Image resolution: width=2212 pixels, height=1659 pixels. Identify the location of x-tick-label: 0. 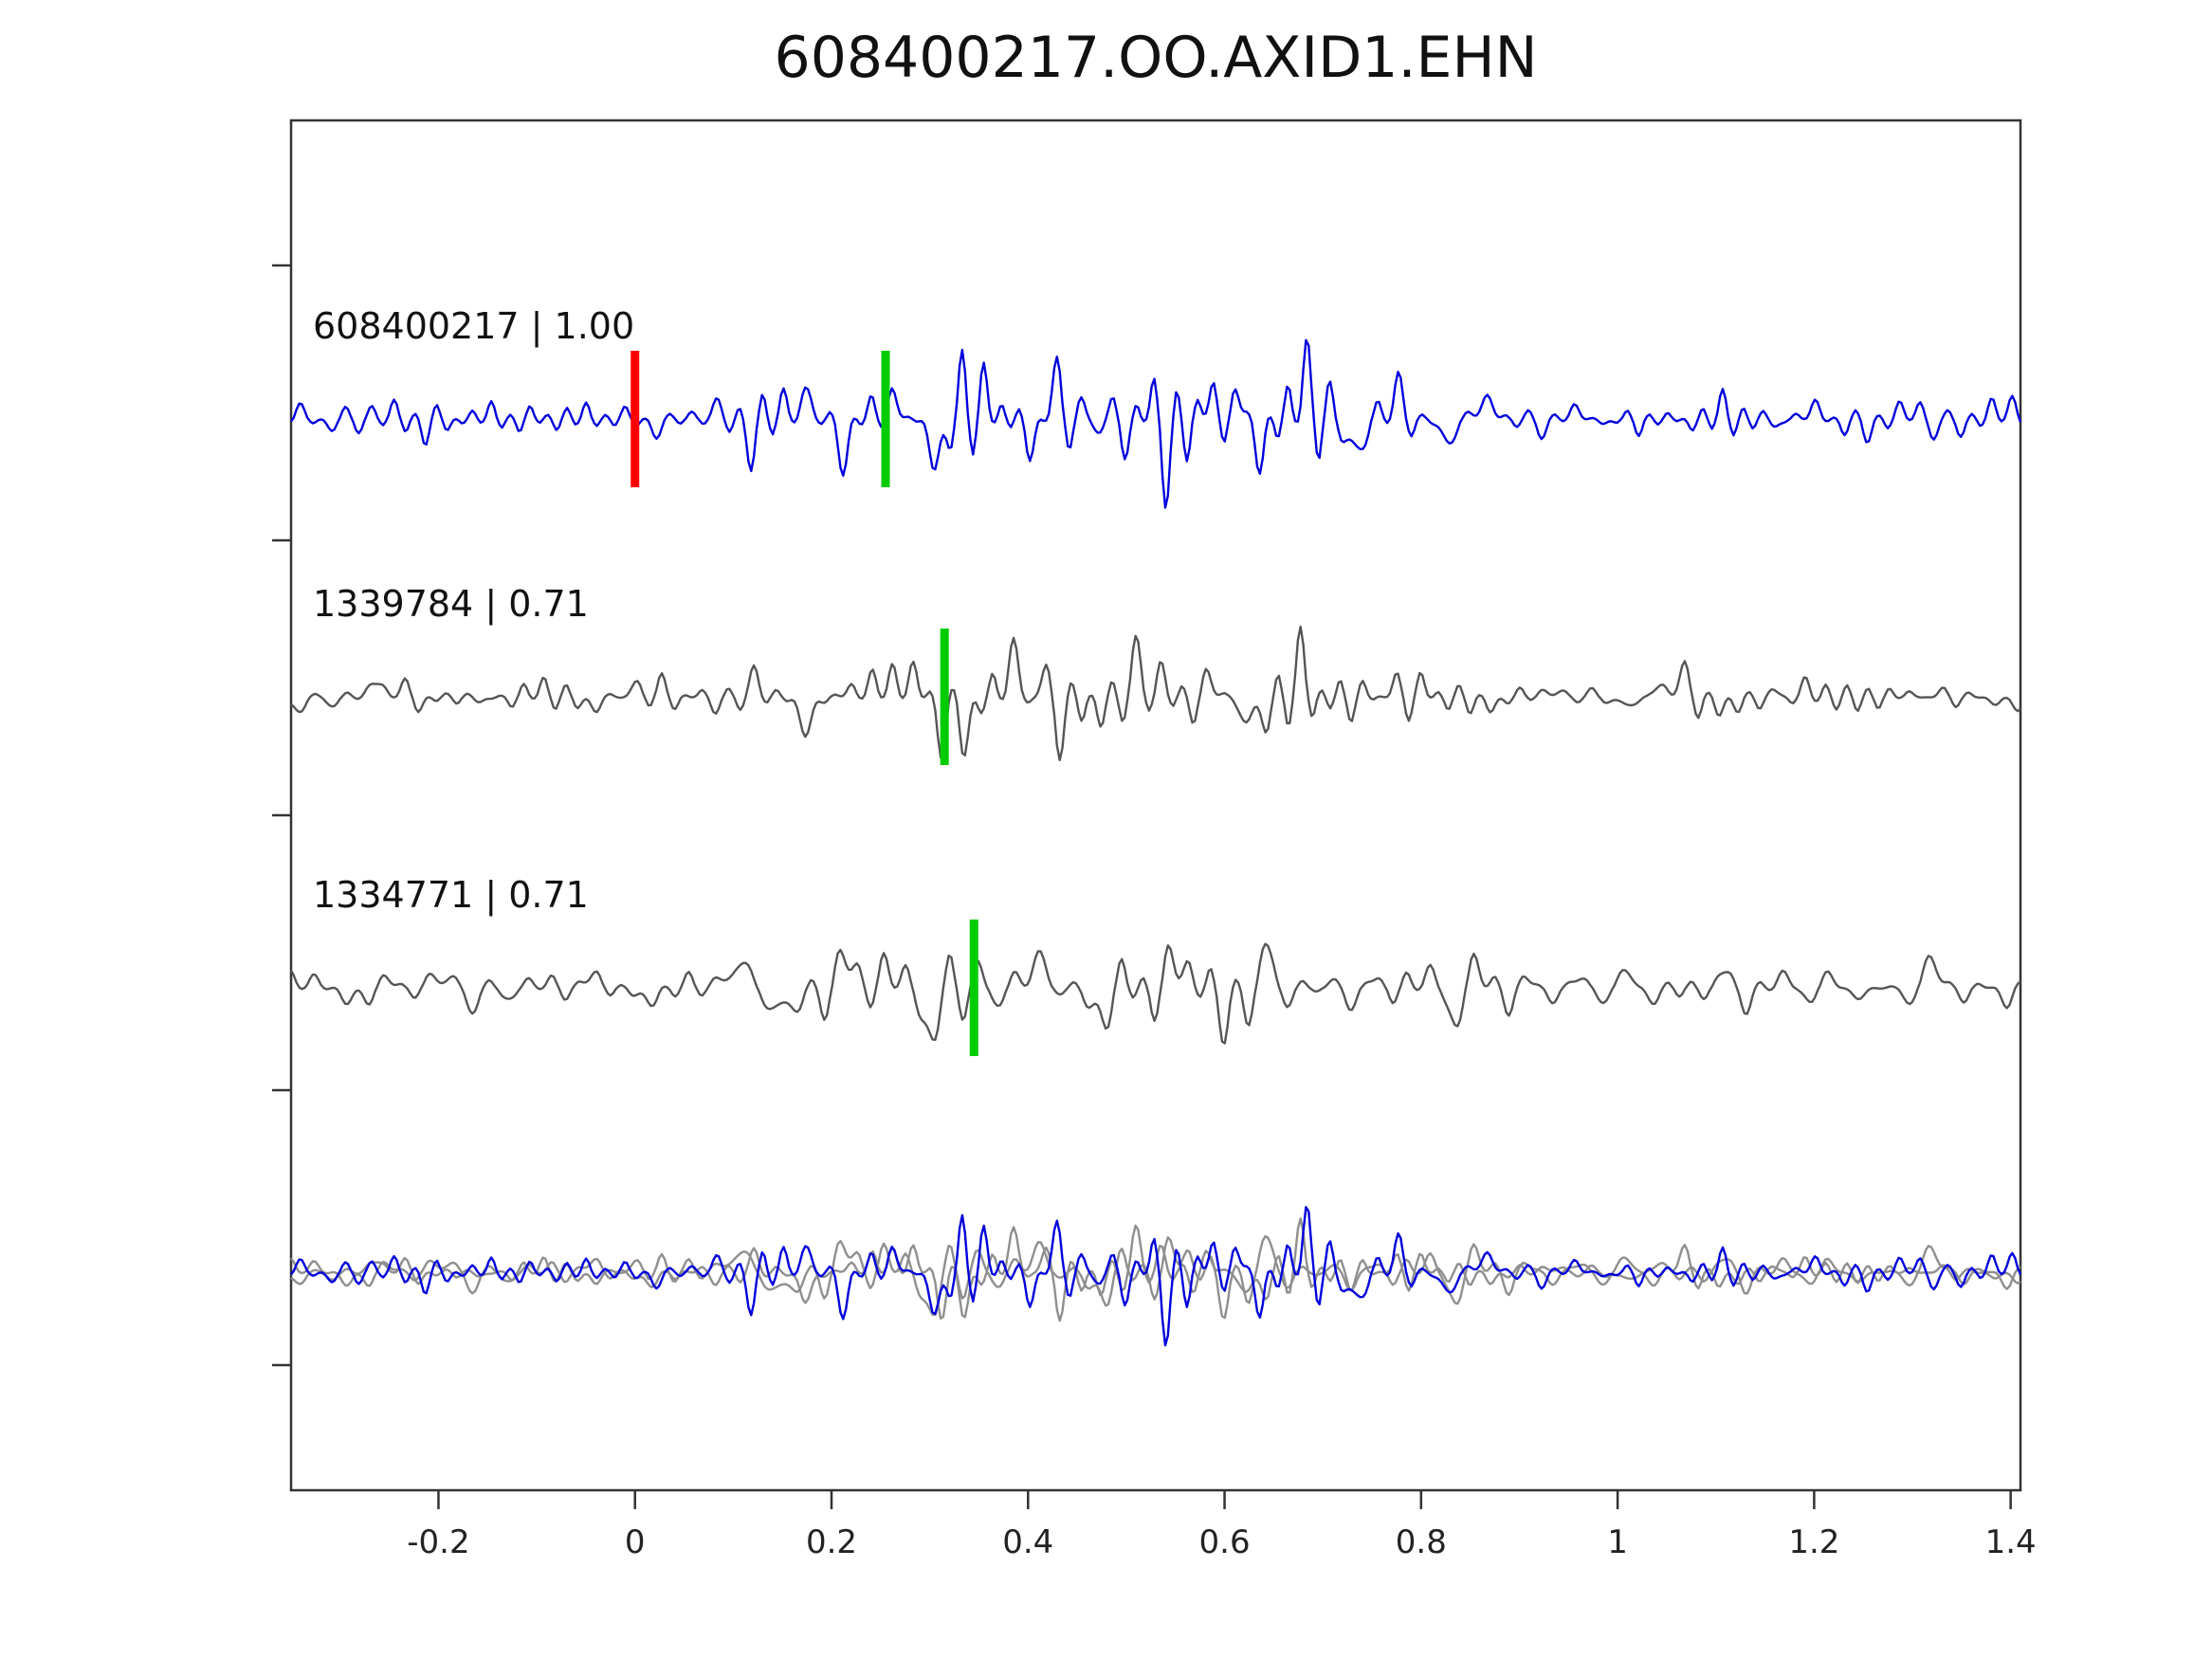
(635, 1542).